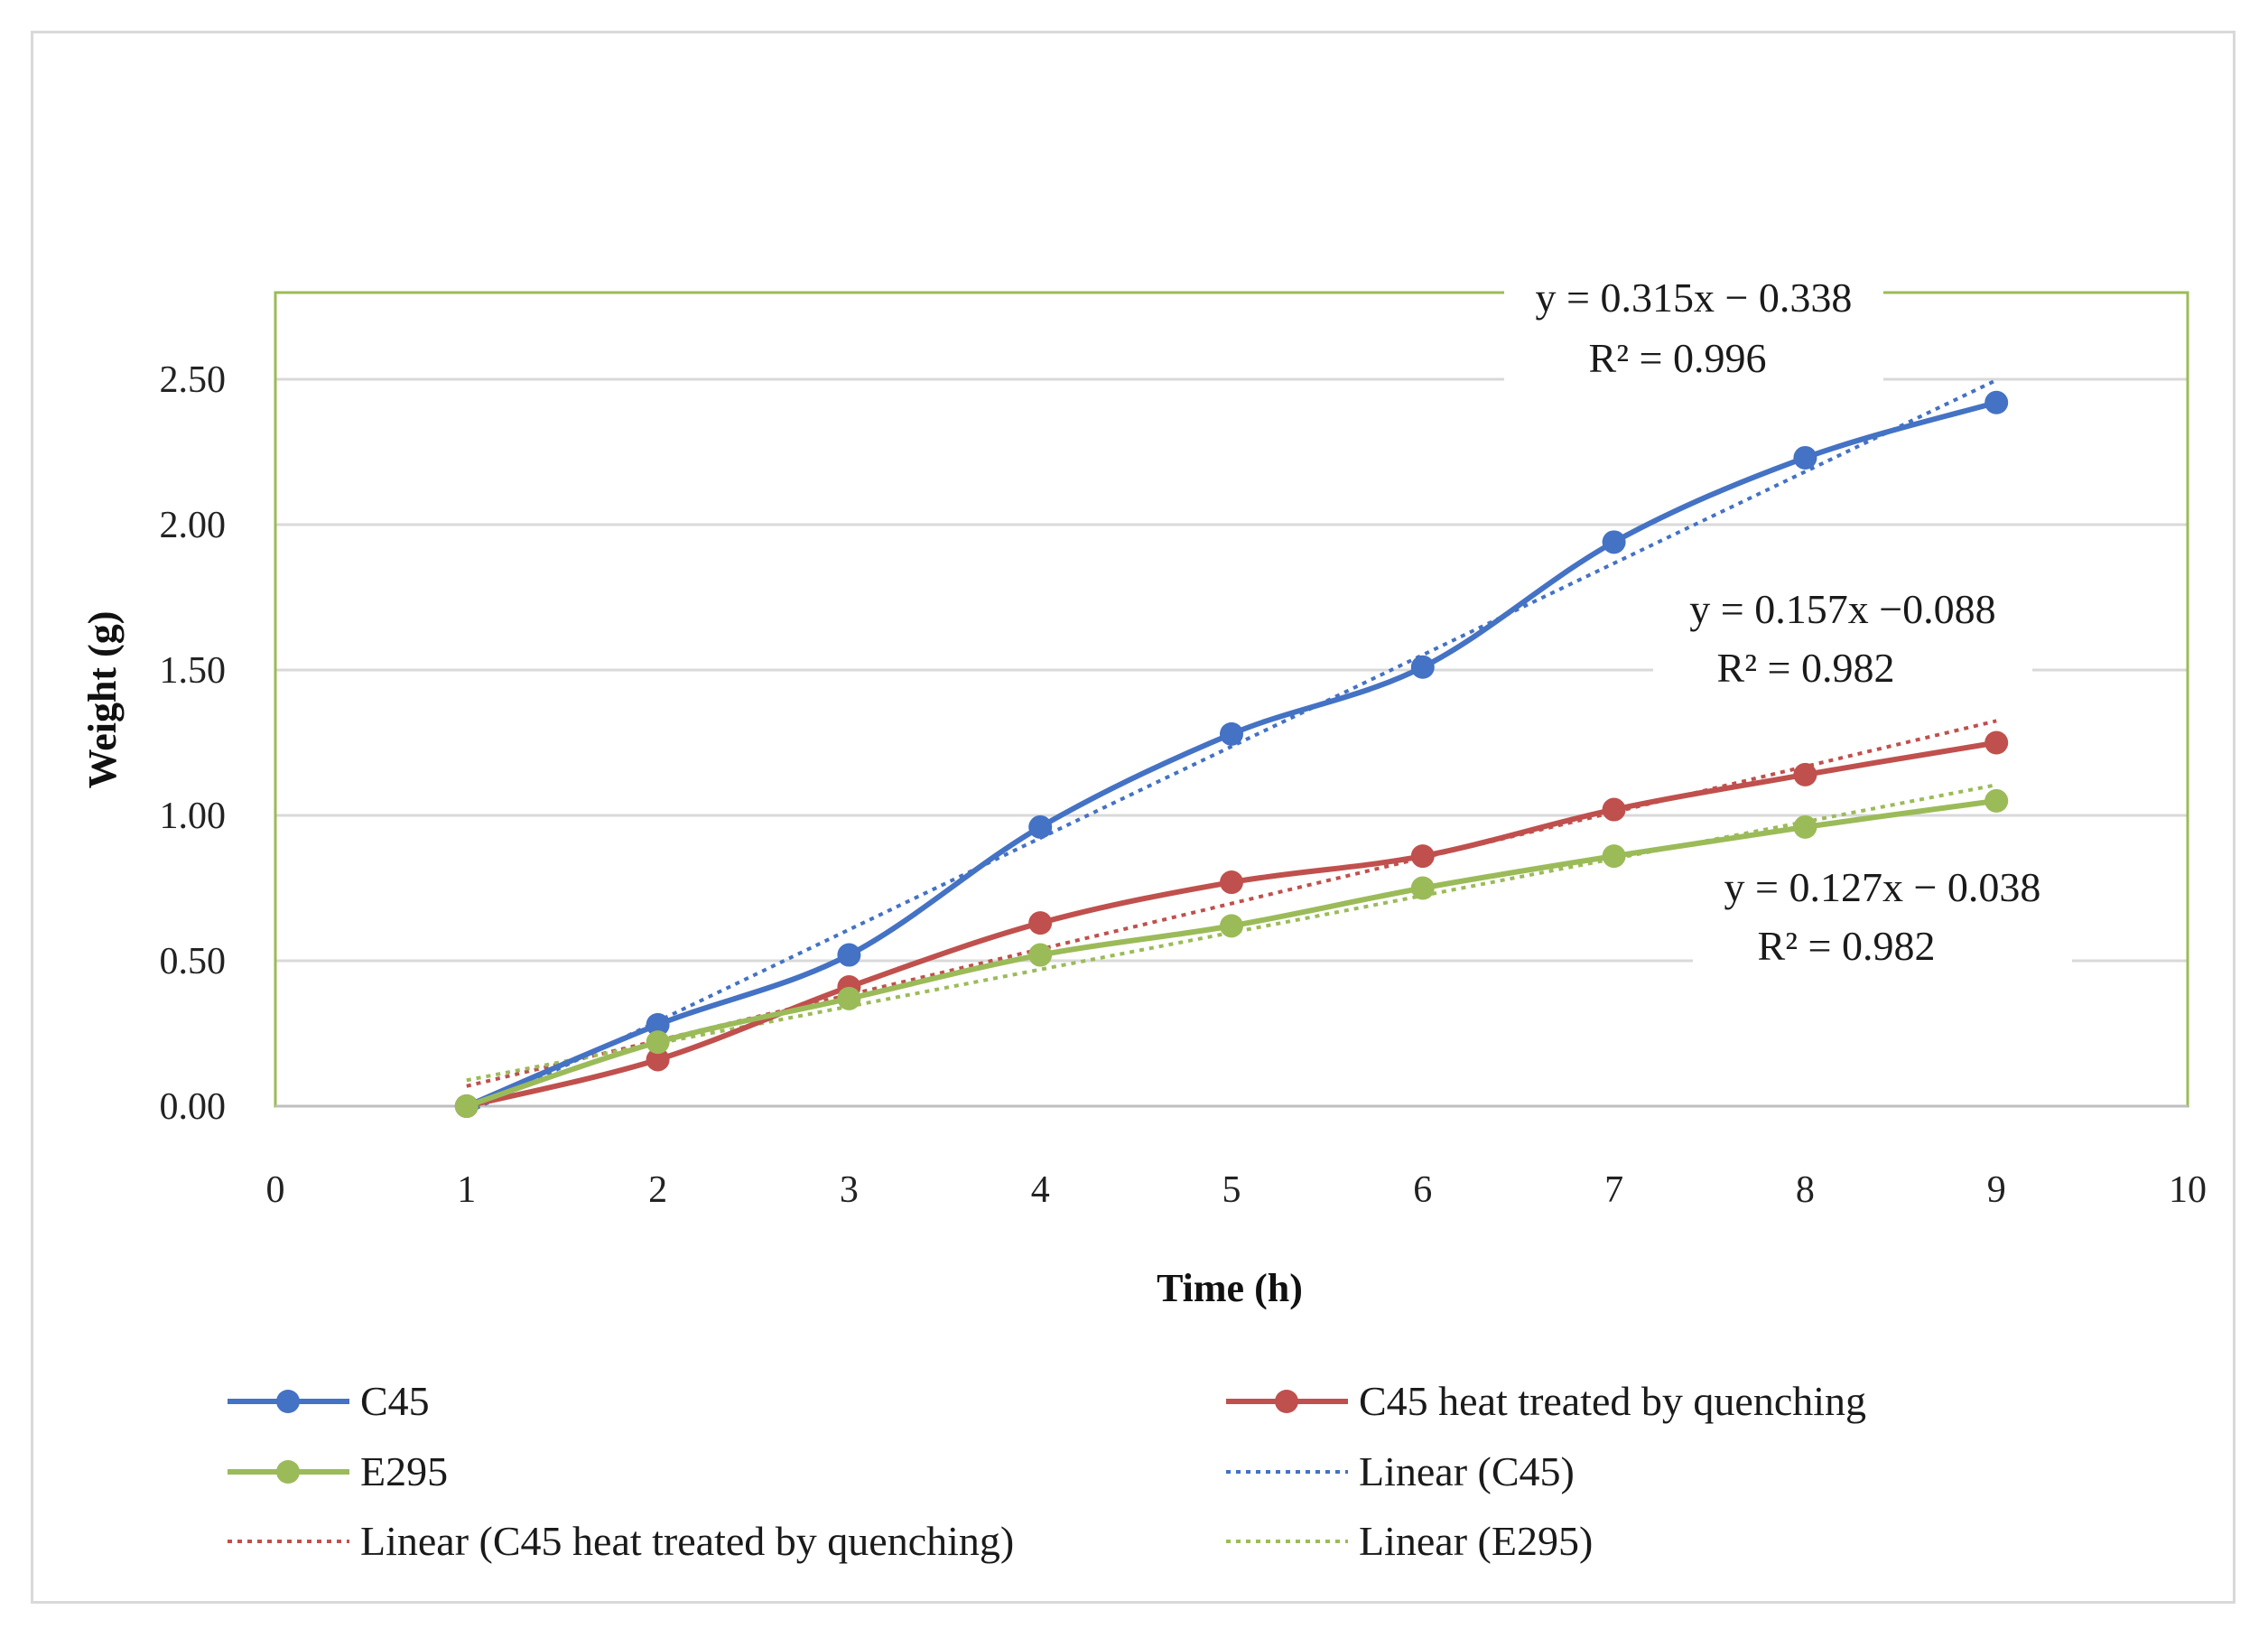 The height and width of the screenshot is (1638, 2268). I want to click on legend-item: Linear (C45), so click(1400, 1471).